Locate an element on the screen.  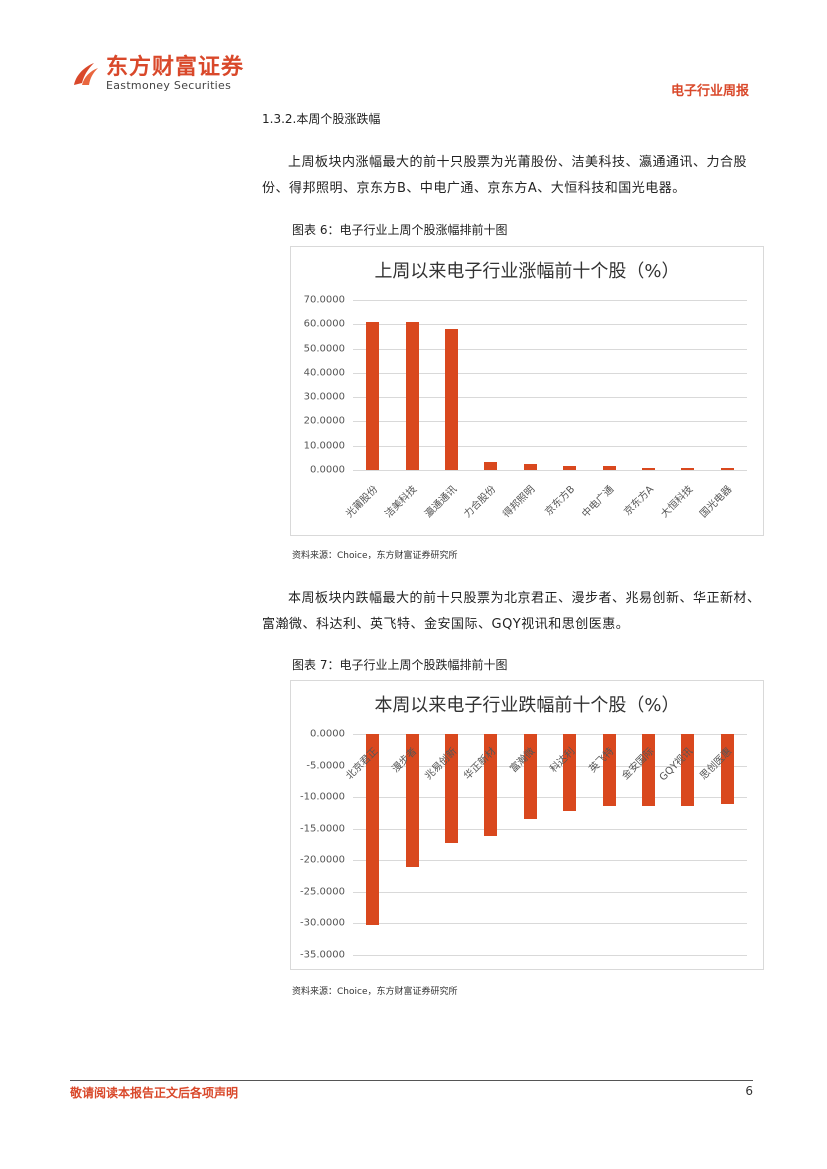
y-axis-tick: -30.0000 is located at coordinates (322, 923).